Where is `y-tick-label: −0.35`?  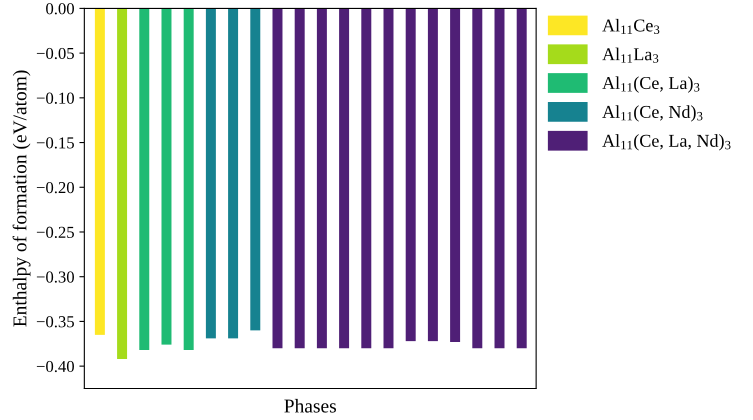 y-tick-label: −0.35 is located at coordinates (55, 322).